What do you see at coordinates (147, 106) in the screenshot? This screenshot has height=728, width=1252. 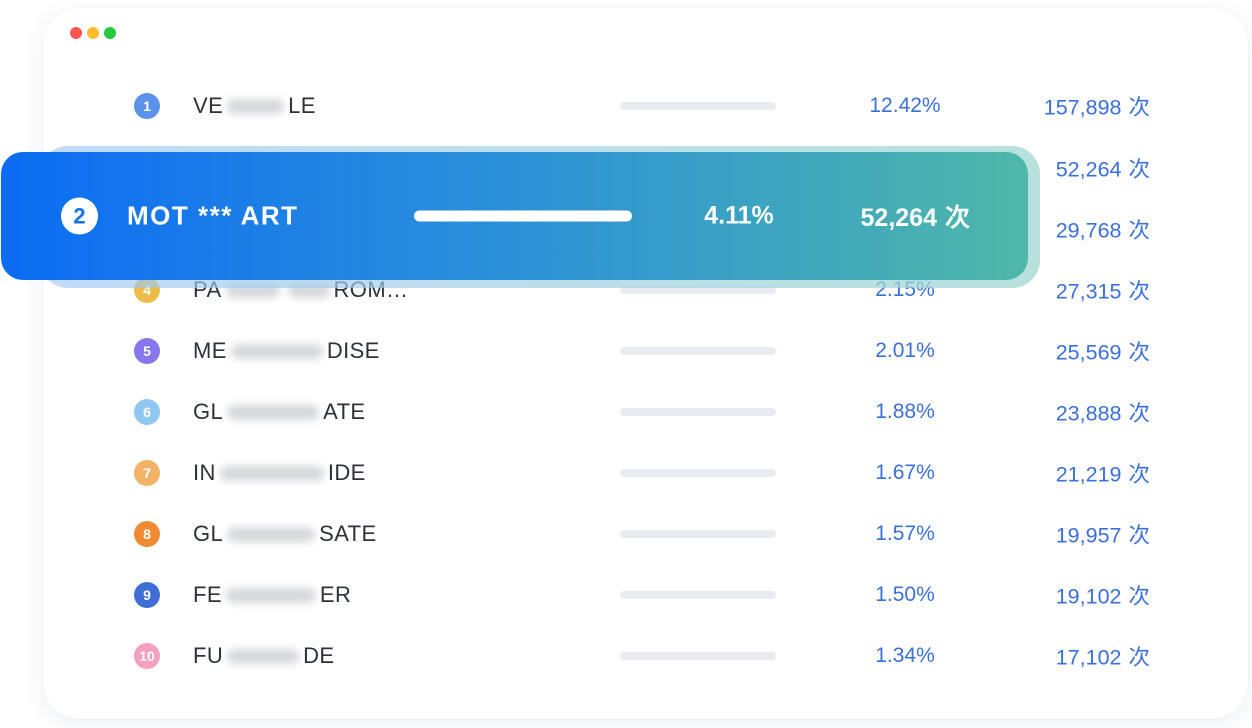 I see `rank-badge: 1` at bounding box center [147, 106].